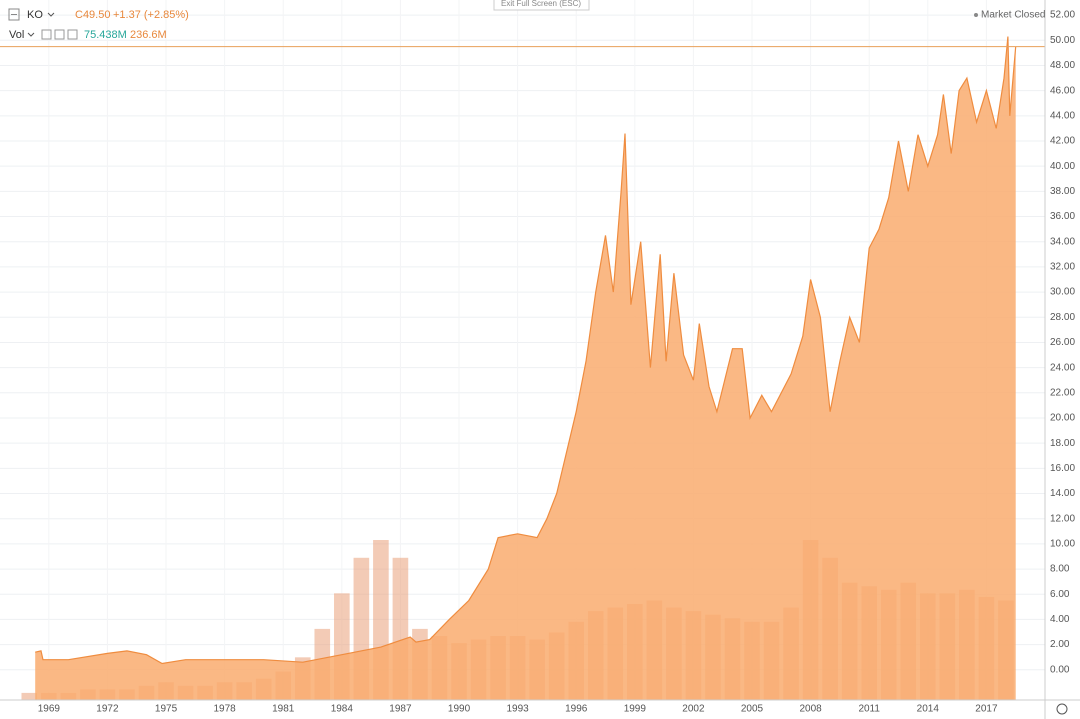 Image resolution: width=1080 pixels, height=719 pixels. What do you see at coordinates (1062, 141) in the screenshot?
I see `y-tick-label: 42.00` at bounding box center [1062, 141].